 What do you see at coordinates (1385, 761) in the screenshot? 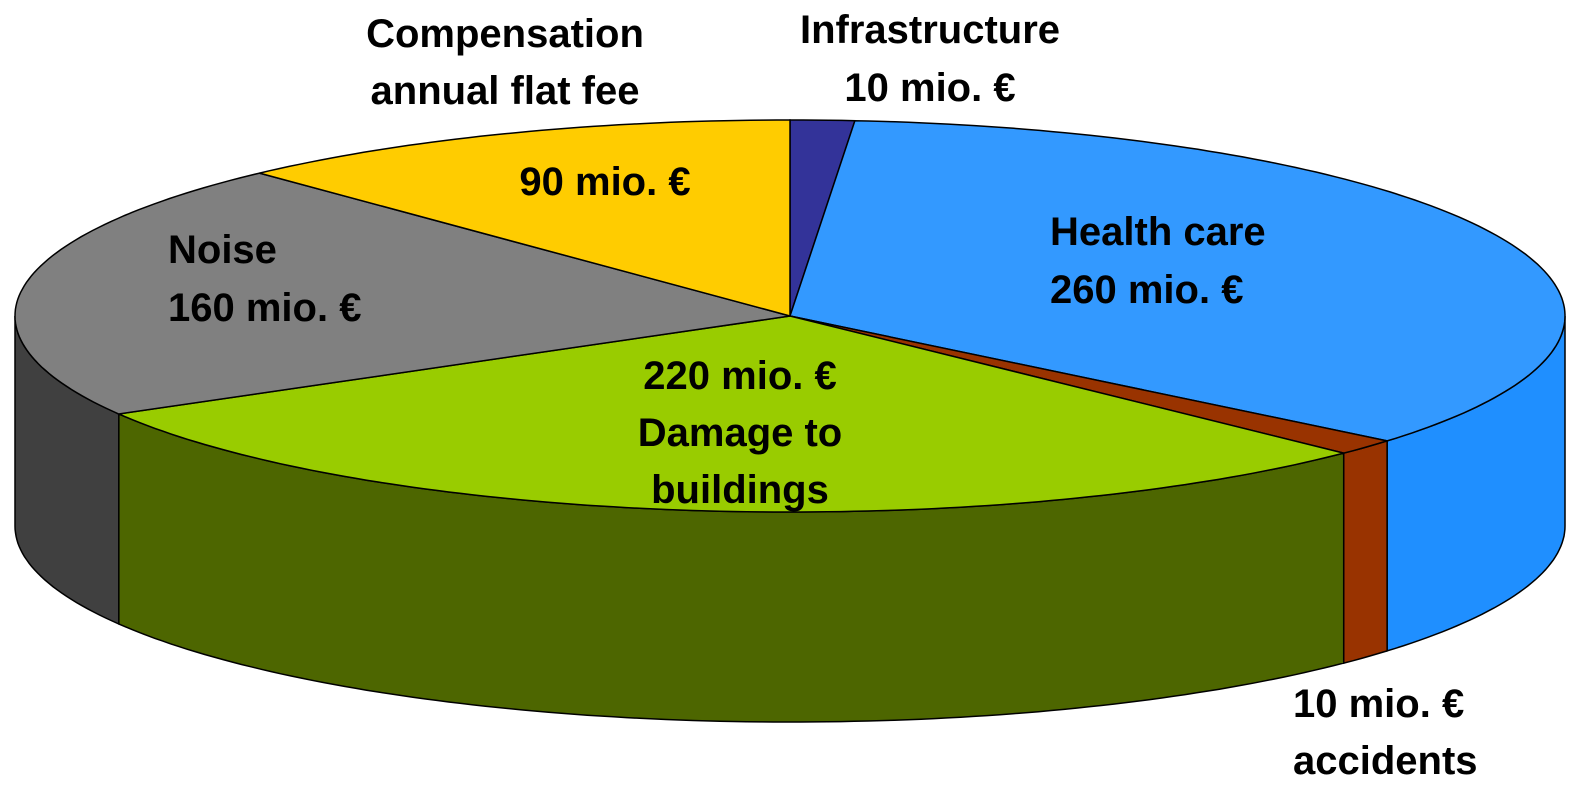
I see `slice-label: accidents` at bounding box center [1385, 761].